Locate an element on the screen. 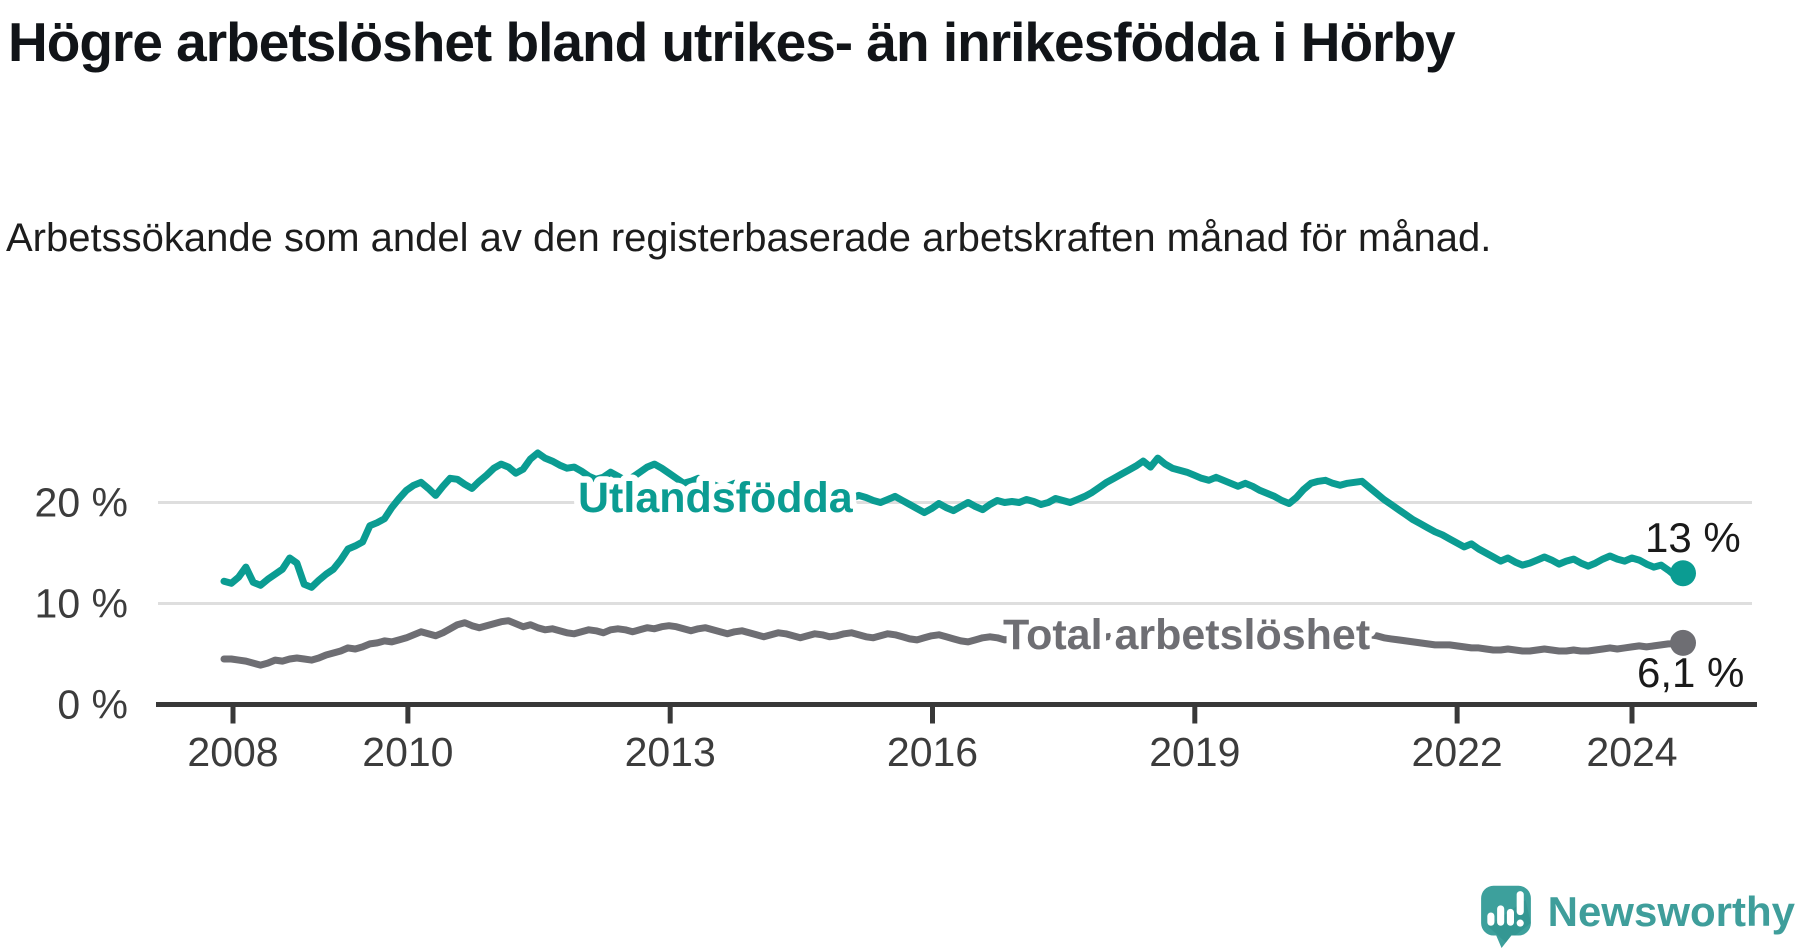  series-end-value-label-utlandsfodda: 13 % is located at coordinates (1693, 537).